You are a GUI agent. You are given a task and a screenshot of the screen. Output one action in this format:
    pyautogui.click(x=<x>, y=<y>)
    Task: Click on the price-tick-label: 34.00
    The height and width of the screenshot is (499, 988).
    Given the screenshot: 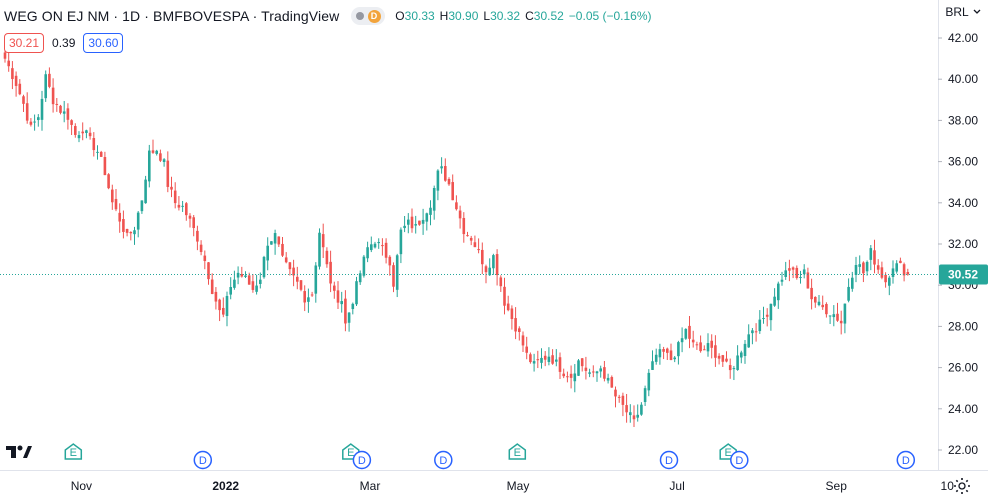 What is the action you would take?
    pyautogui.click(x=963, y=203)
    